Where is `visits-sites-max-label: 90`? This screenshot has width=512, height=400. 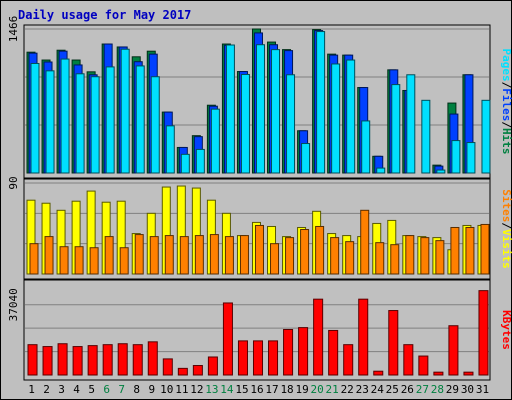
visits-sites-max-label: 90 is located at coordinates (13, 182).